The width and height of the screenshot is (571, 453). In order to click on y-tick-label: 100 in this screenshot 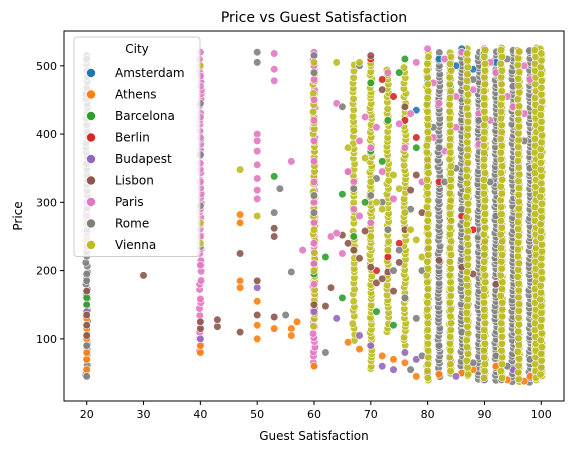, I will do `click(46, 339)`.